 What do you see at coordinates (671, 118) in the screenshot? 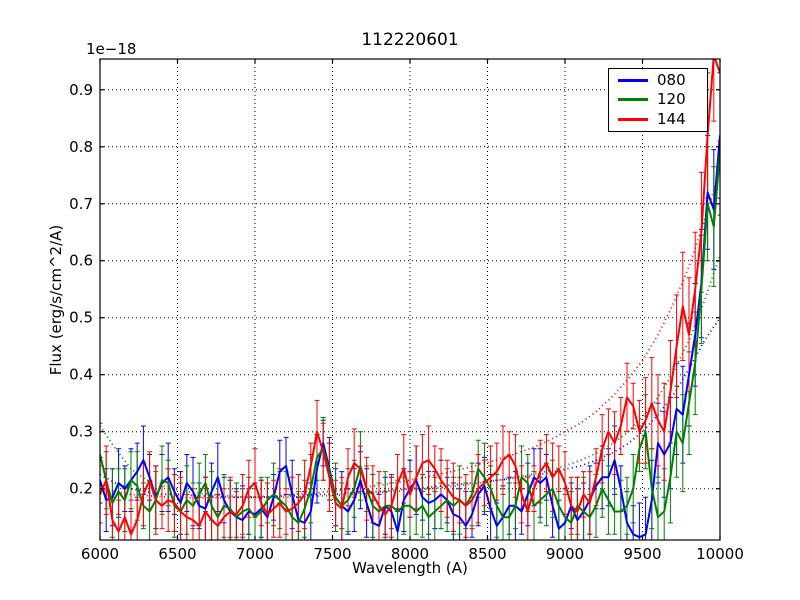
I see `legend-label: 144` at bounding box center [671, 118].